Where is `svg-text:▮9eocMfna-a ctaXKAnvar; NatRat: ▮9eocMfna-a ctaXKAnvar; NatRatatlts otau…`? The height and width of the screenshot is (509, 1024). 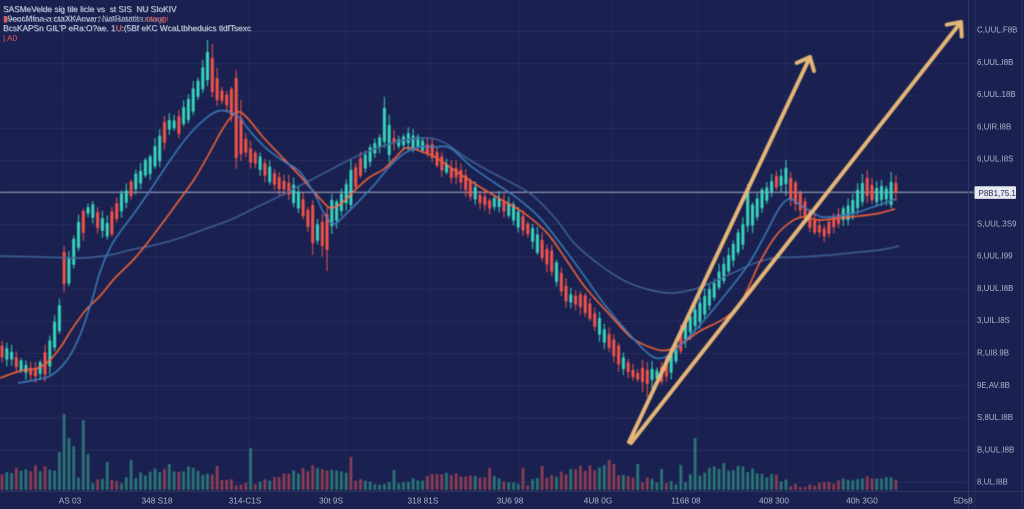 svg-text:▮9eocMfna-a ctaXKAnvar; NatRat: ▮9eocMfna-a ctaXKAnvar; NatRatatlts otau… is located at coordinates (85, 19).